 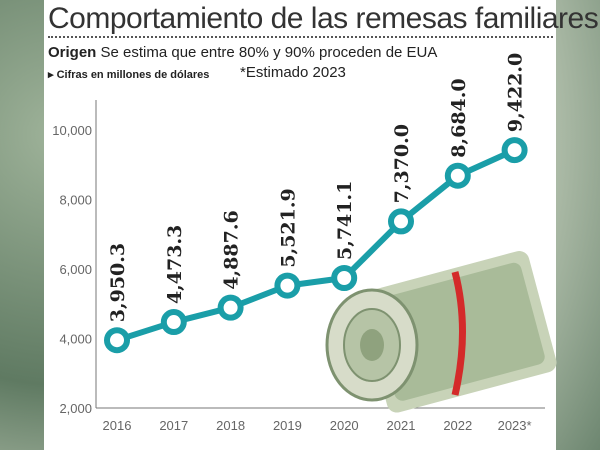 What do you see at coordinates (401, 425) in the screenshot?
I see `x-tick-label: 2021` at bounding box center [401, 425].